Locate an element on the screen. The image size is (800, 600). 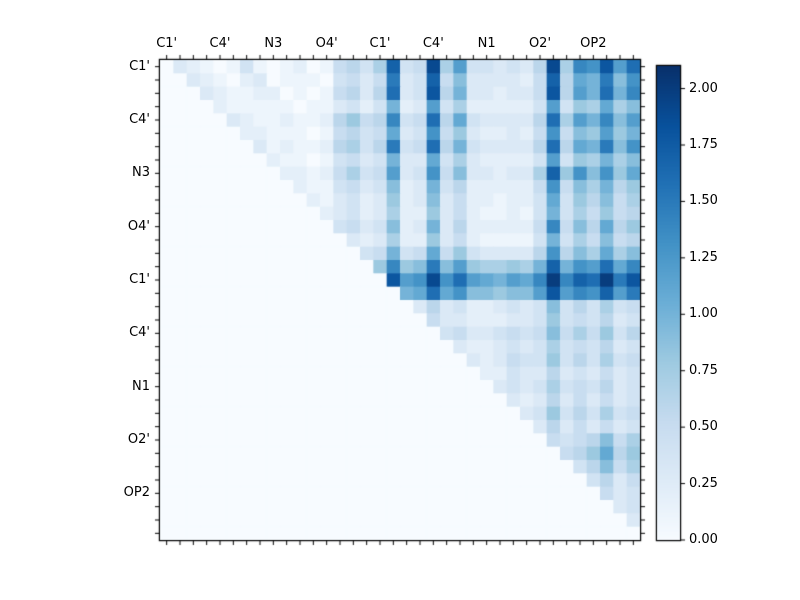
colorbar-tick-label-6: 1.50 is located at coordinates (703, 201).